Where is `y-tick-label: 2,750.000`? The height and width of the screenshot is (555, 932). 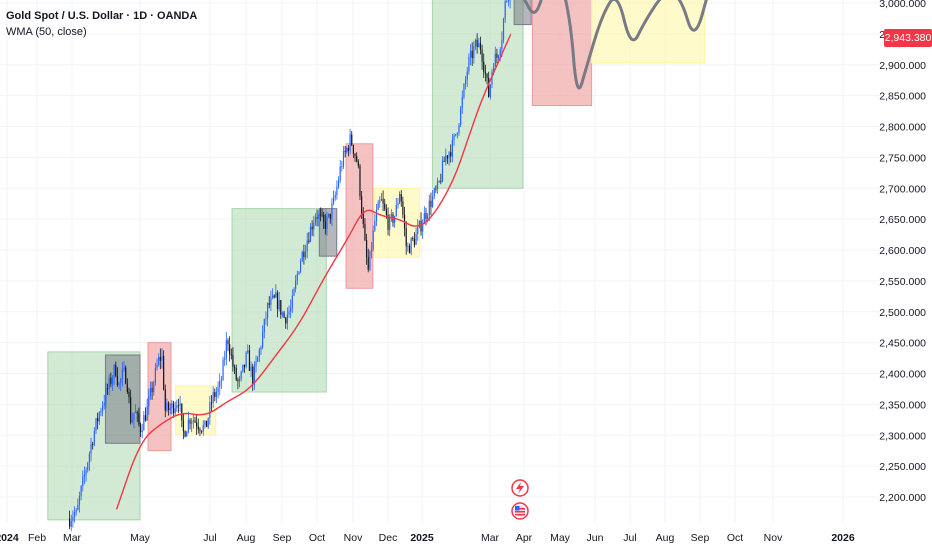 y-tick-label: 2,750.000 is located at coordinates (902, 158).